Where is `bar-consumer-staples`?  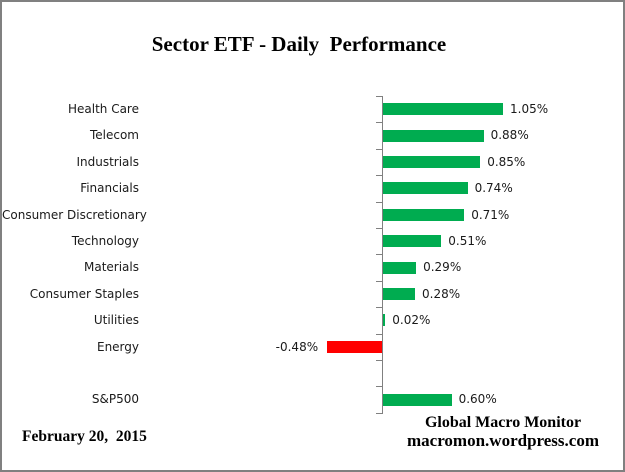 bar-consumer-staples is located at coordinates (399, 294).